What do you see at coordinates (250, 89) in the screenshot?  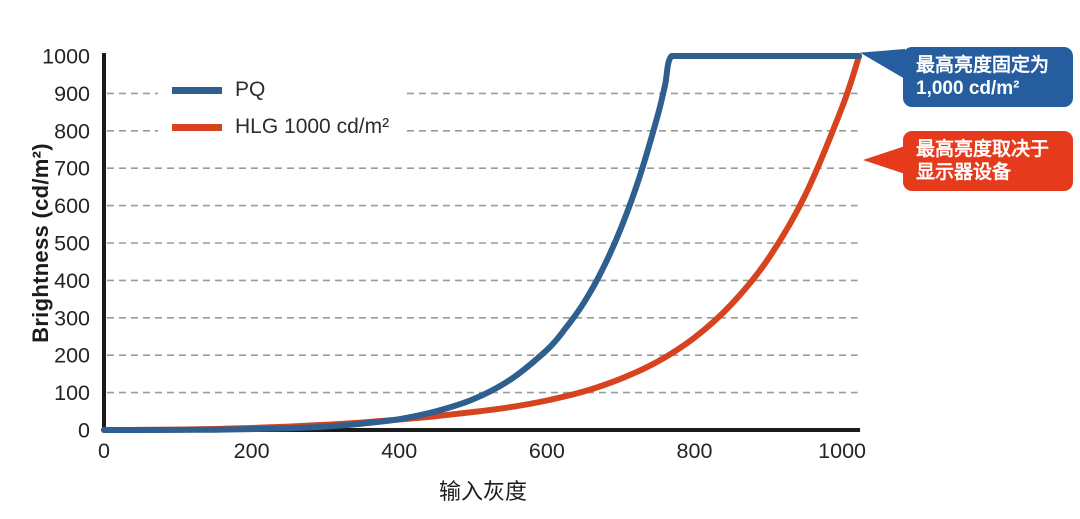 I see `legend-label-pq: PQ` at bounding box center [250, 89].